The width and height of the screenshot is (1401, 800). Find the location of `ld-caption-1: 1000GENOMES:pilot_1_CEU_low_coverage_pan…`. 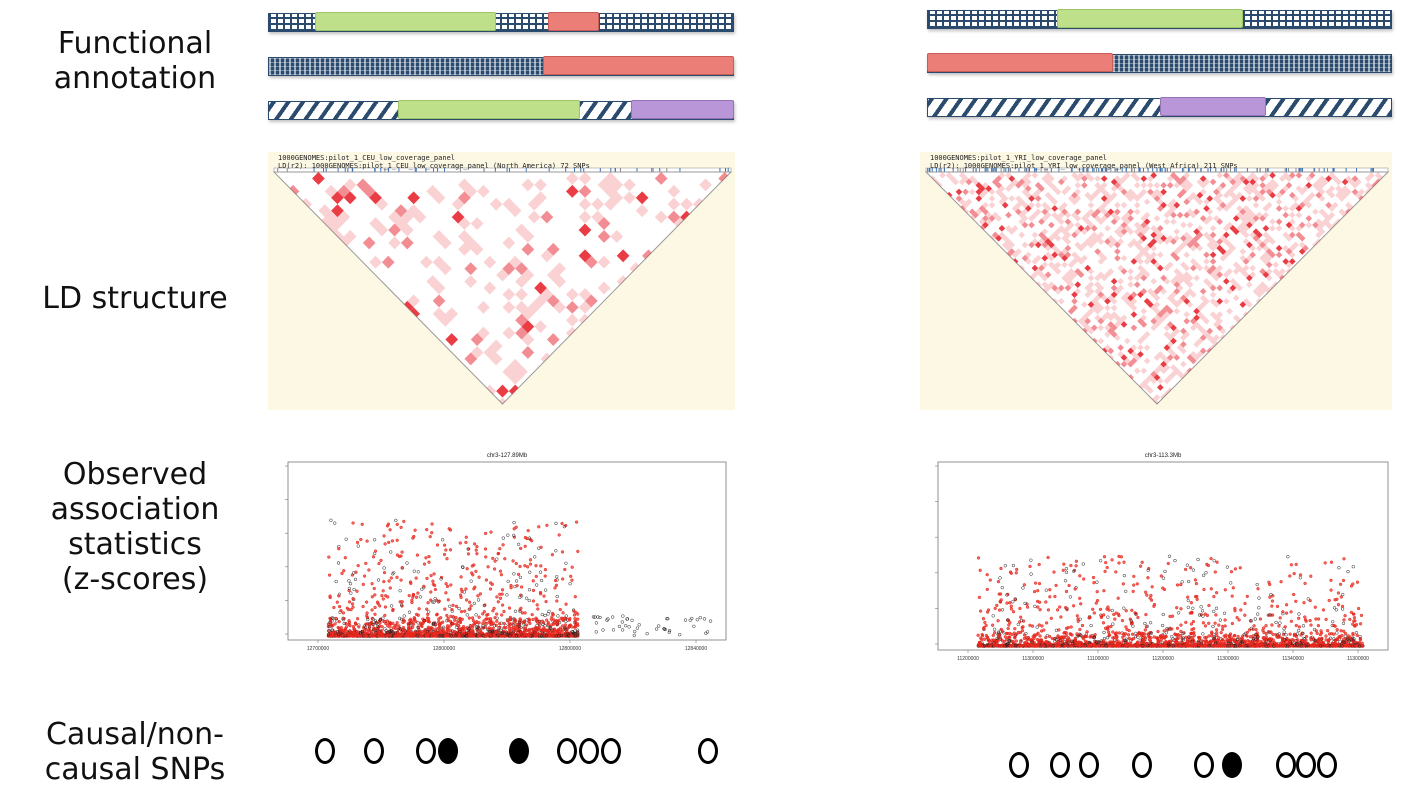

ld-caption-1: 1000GENOMES:pilot_1_CEU_low_coverage_pan… is located at coordinates (367, 158).